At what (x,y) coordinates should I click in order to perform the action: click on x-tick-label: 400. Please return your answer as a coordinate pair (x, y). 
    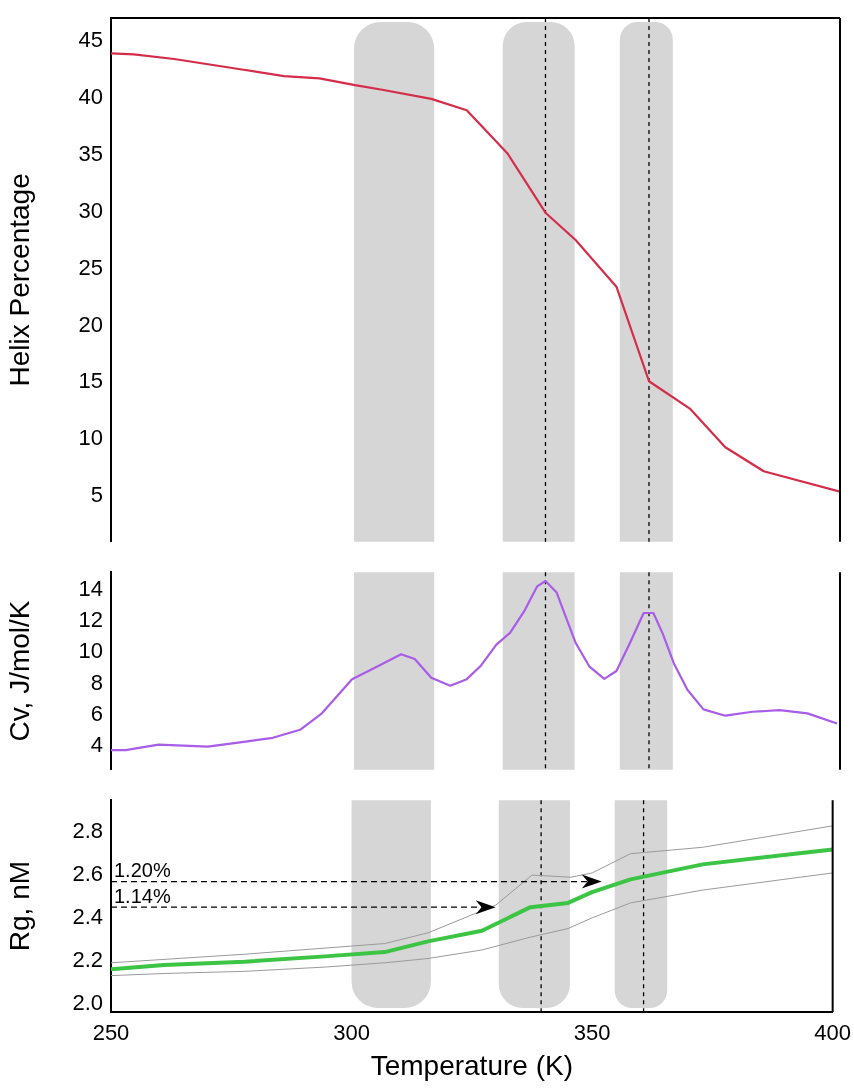
    Looking at the image, I should click on (833, 1033).